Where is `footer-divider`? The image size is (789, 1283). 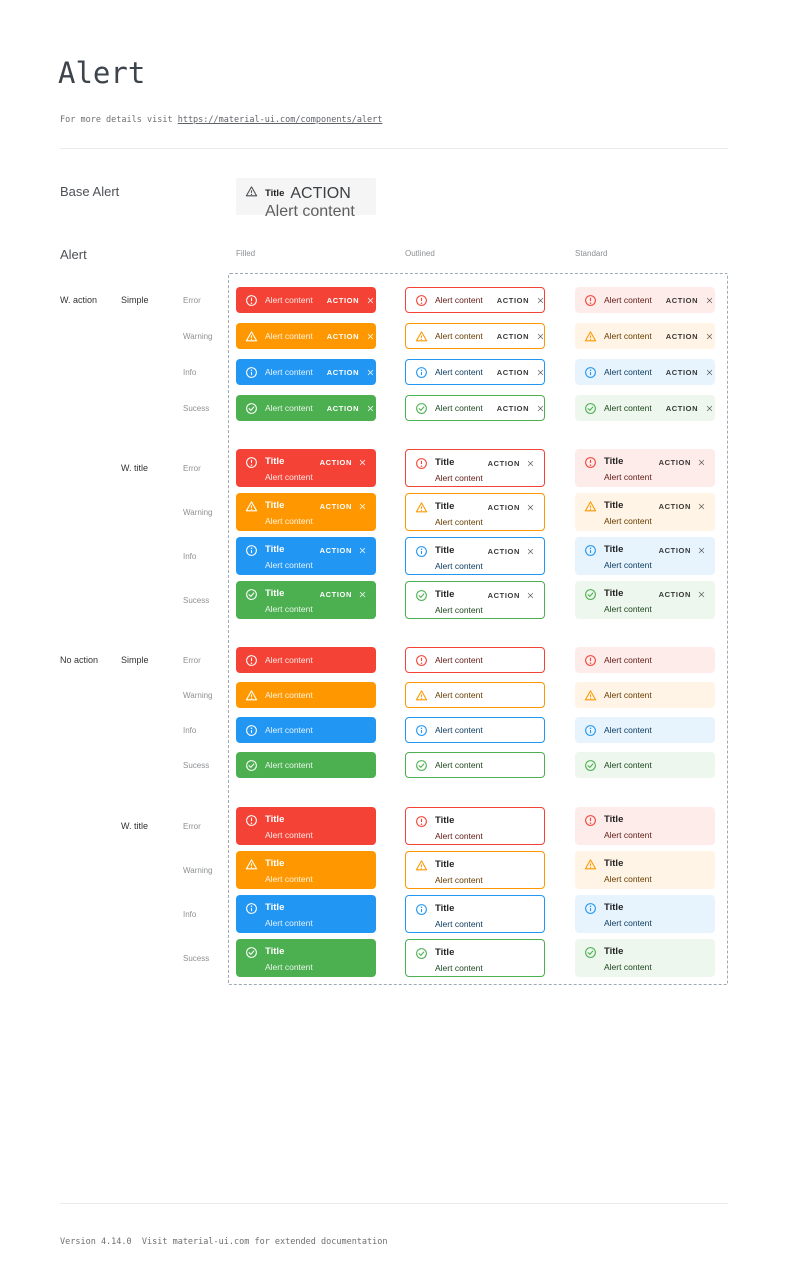
footer-divider is located at coordinates (394, 1203).